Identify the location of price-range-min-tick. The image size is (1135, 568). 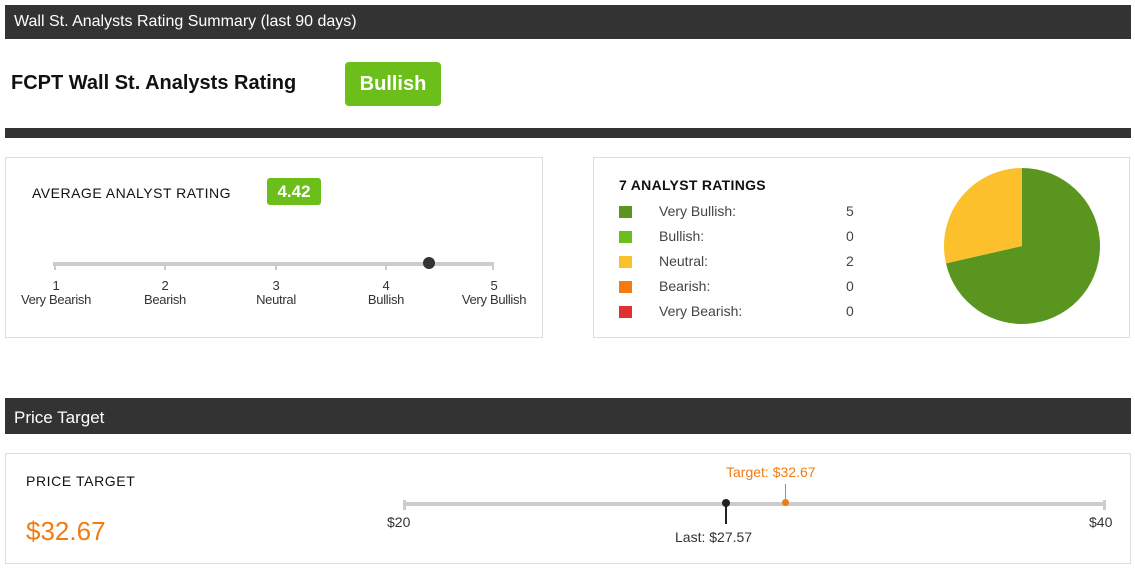
(404, 505).